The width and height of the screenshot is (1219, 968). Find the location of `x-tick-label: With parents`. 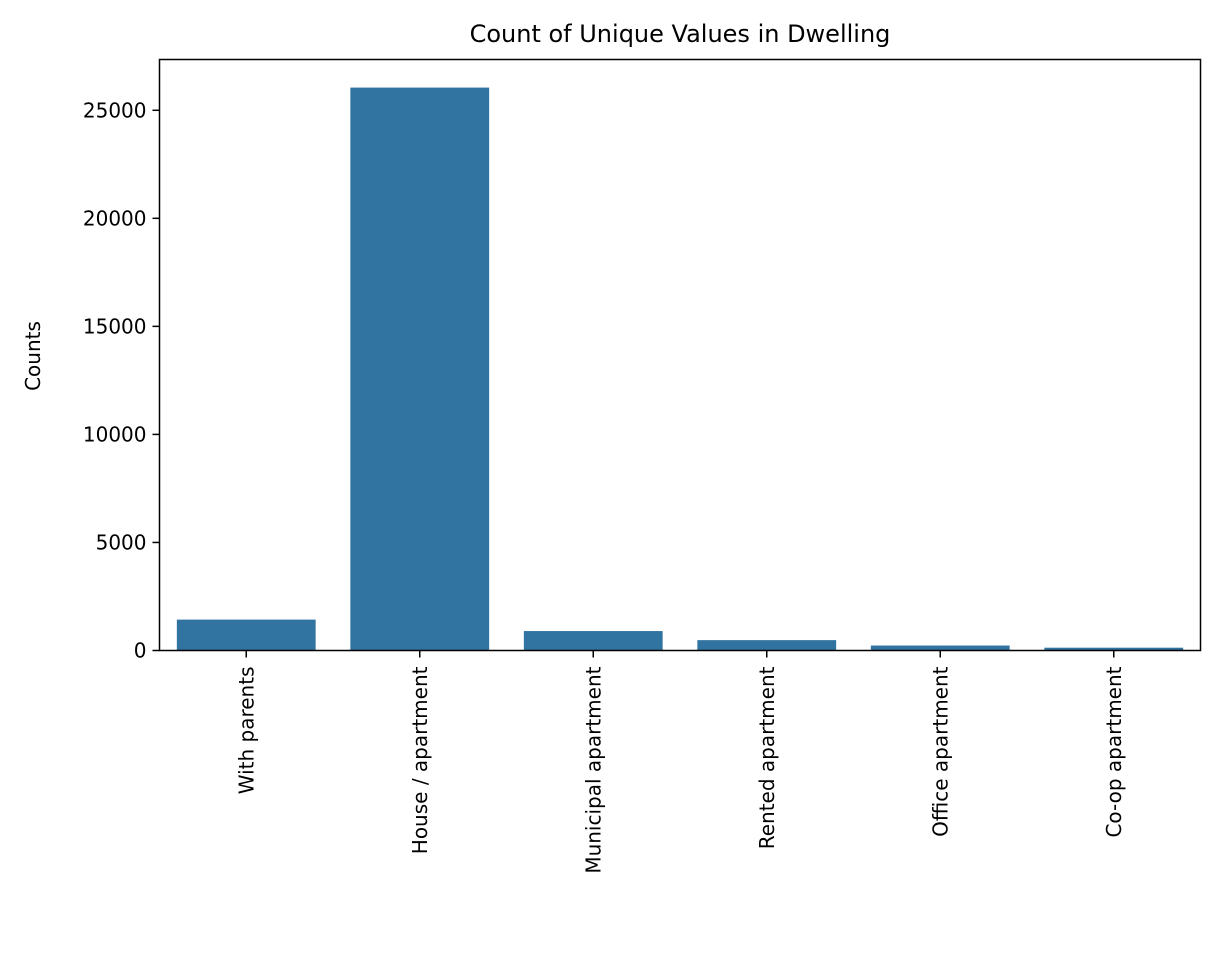

x-tick-label: With parents is located at coordinates (246, 731).